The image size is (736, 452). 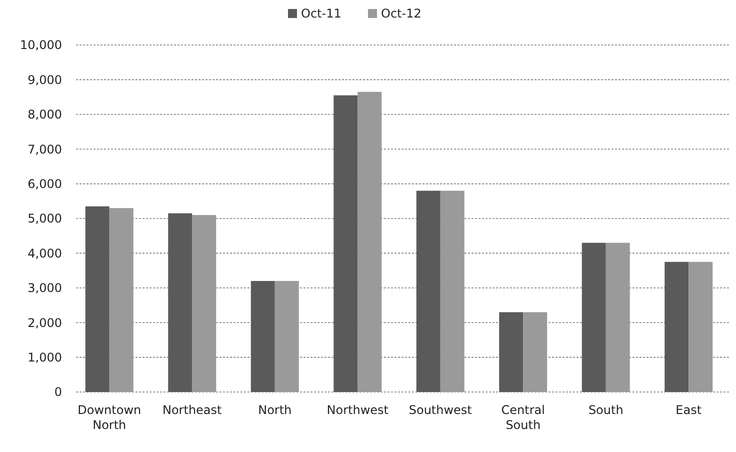 What do you see at coordinates (275, 410) in the screenshot?
I see `x-tick-label: North` at bounding box center [275, 410].